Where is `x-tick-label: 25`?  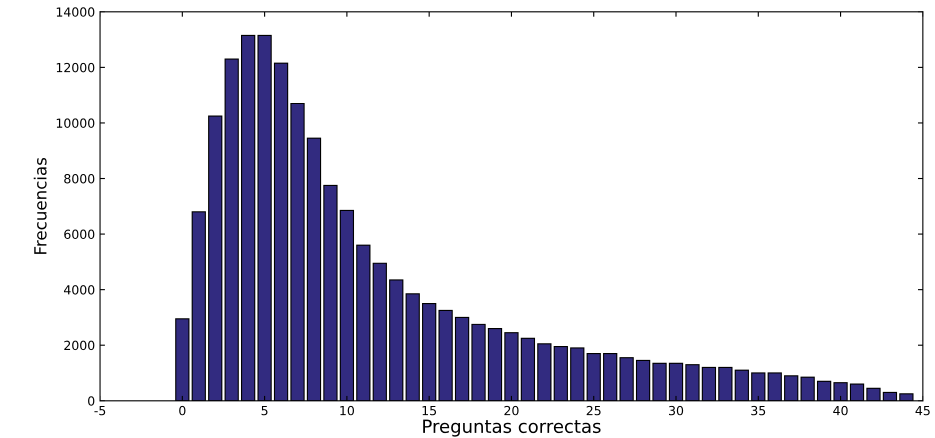
x-tick-label: 25 is located at coordinates (593, 411).